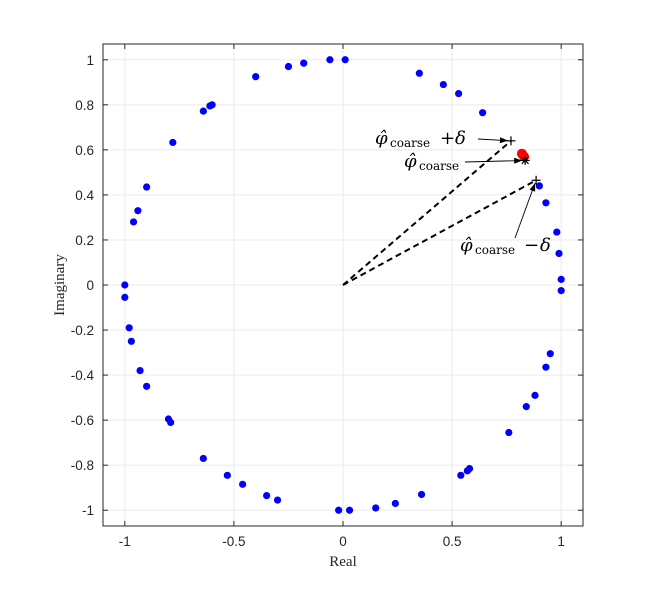 This screenshot has width=664, height=591. Describe the element at coordinates (90, 285) in the screenshot. I see `y-tick-label: 0` at that location.